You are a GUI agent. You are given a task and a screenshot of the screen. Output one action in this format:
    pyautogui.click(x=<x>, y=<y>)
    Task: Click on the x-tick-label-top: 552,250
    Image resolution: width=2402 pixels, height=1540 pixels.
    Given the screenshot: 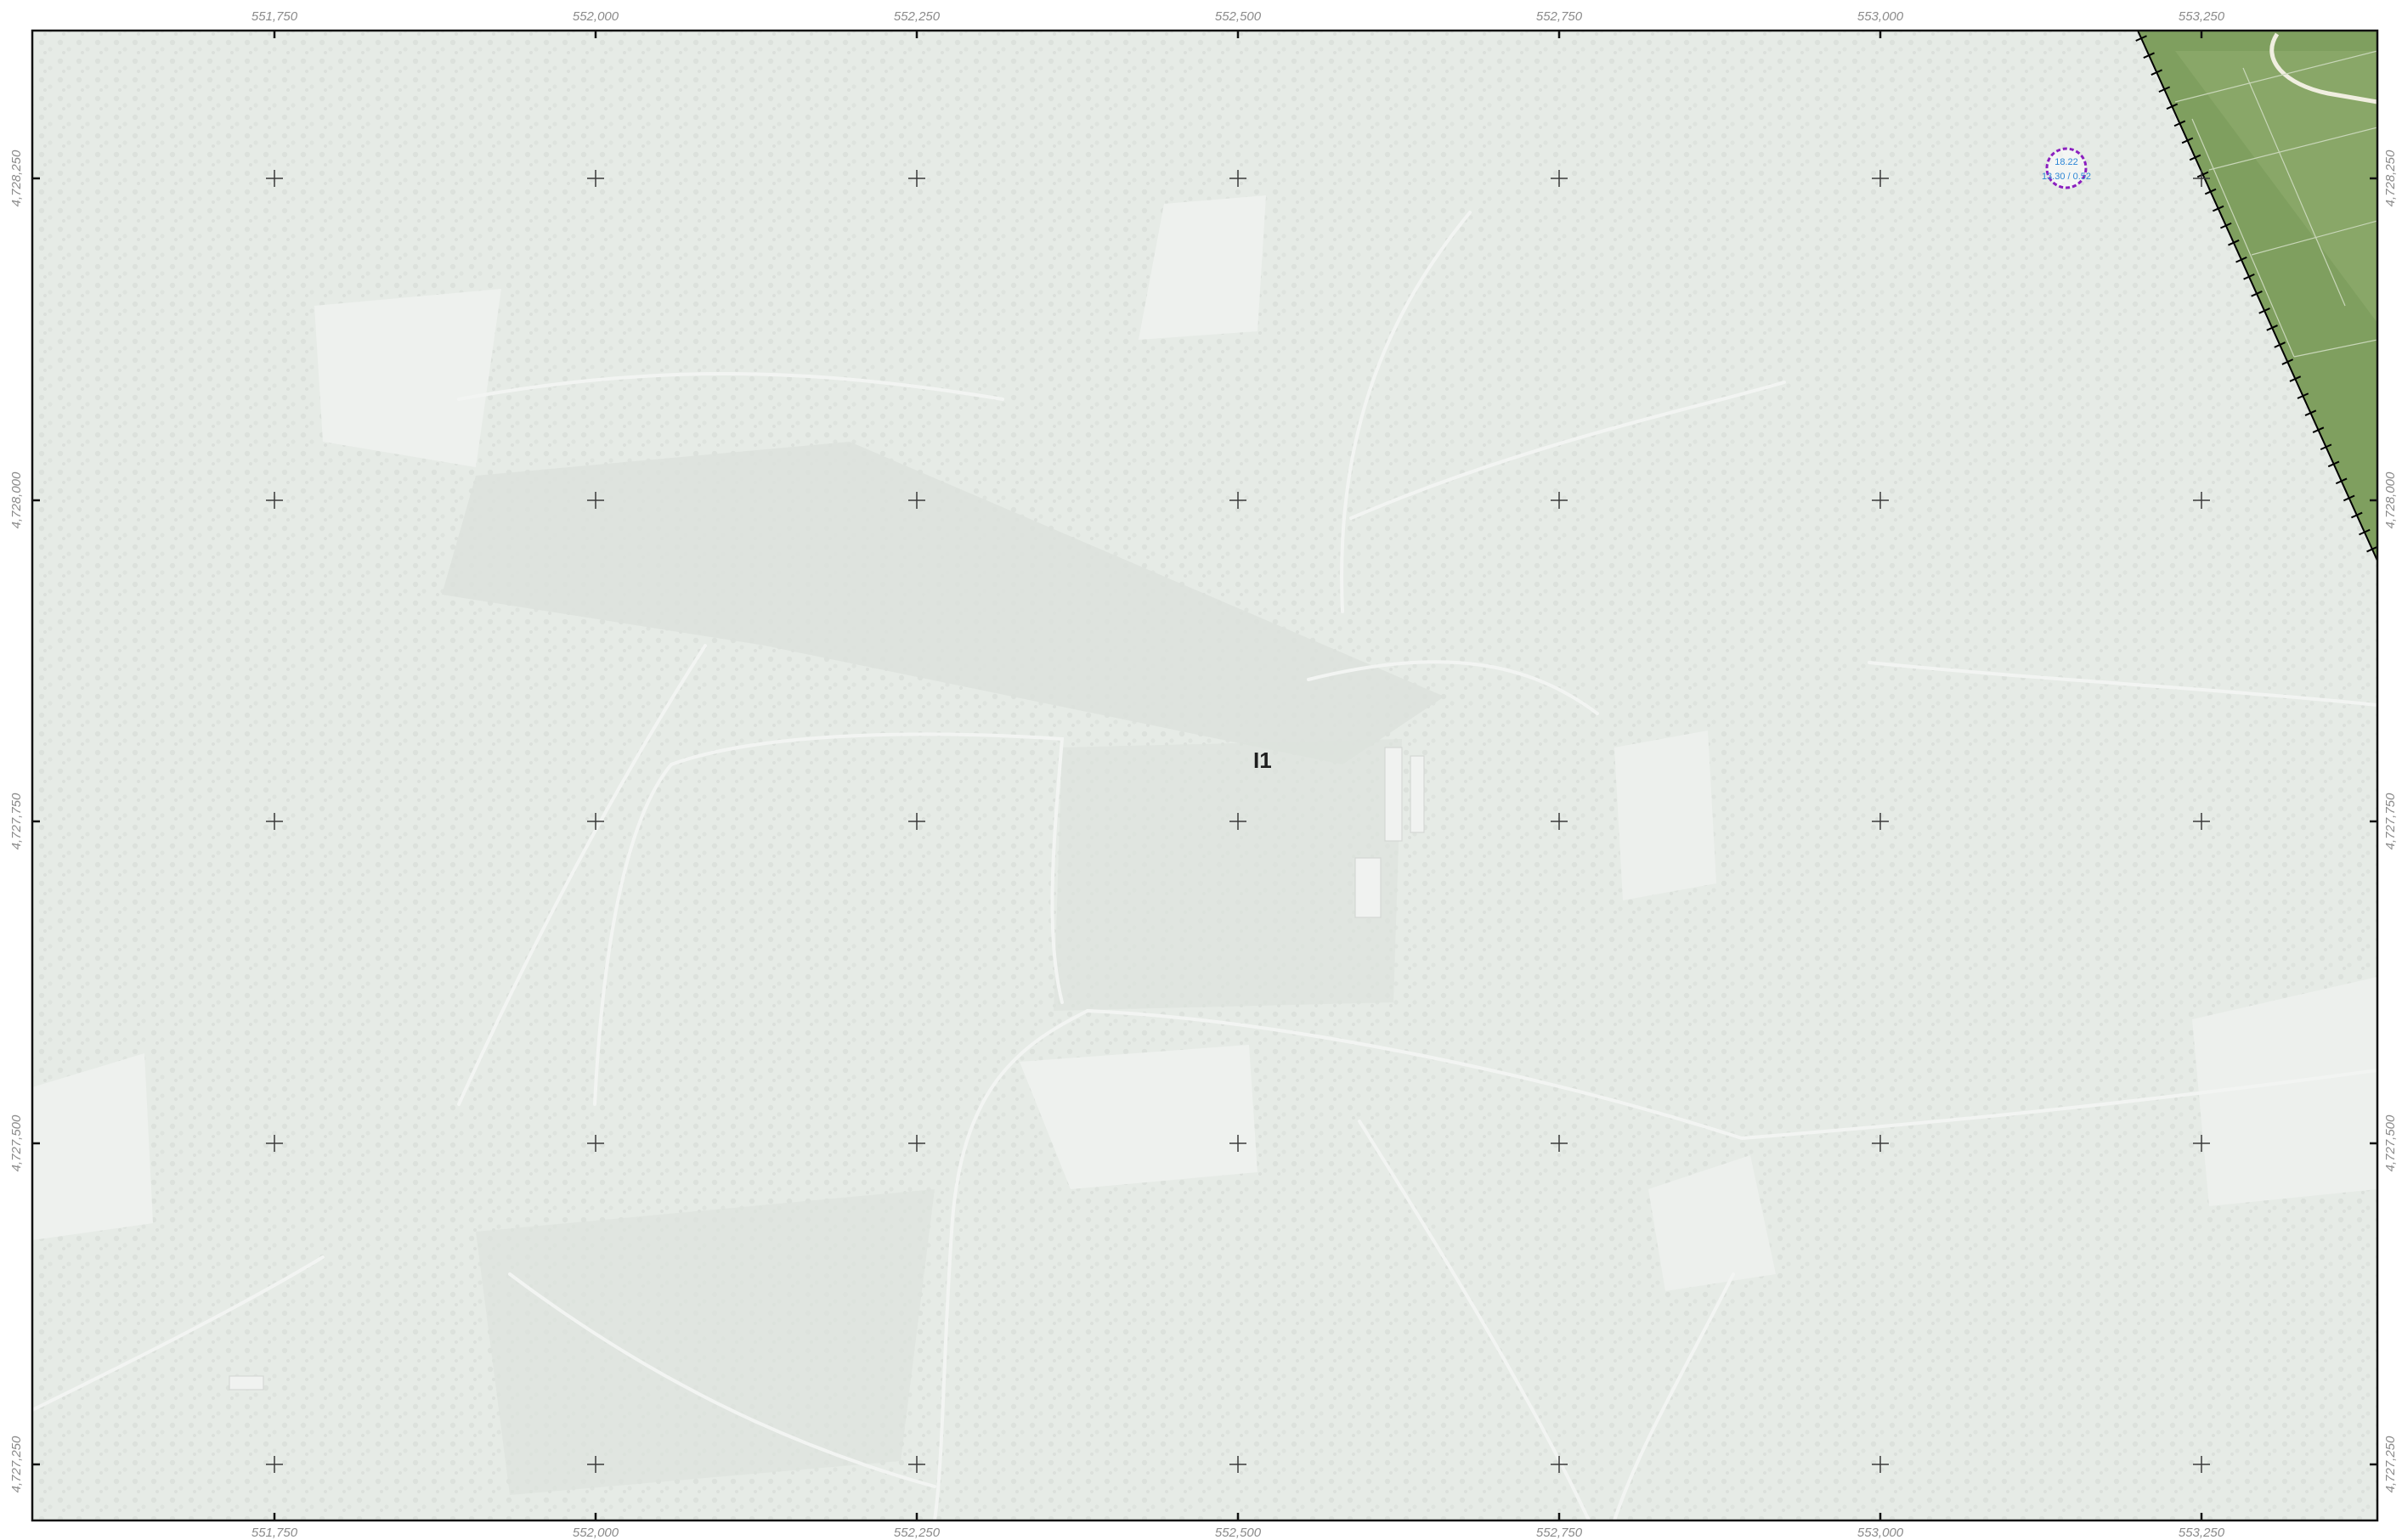 What is the action you would take?
    pyautogui.click(x=917, y=16)
    